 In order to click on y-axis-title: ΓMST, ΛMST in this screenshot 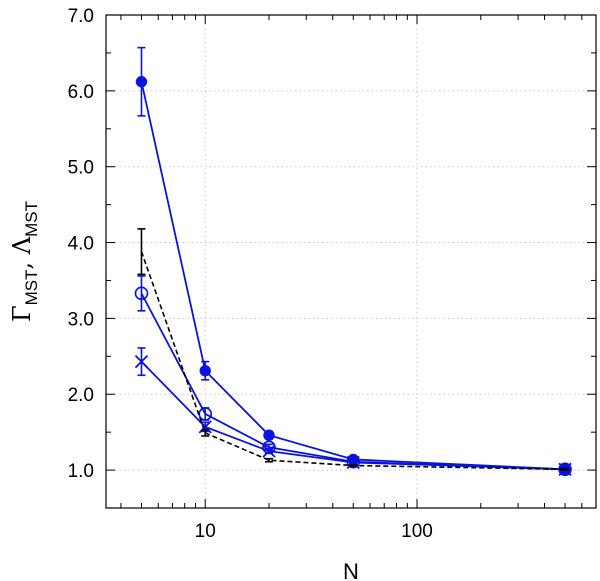, I will do `click(24, 261)`.